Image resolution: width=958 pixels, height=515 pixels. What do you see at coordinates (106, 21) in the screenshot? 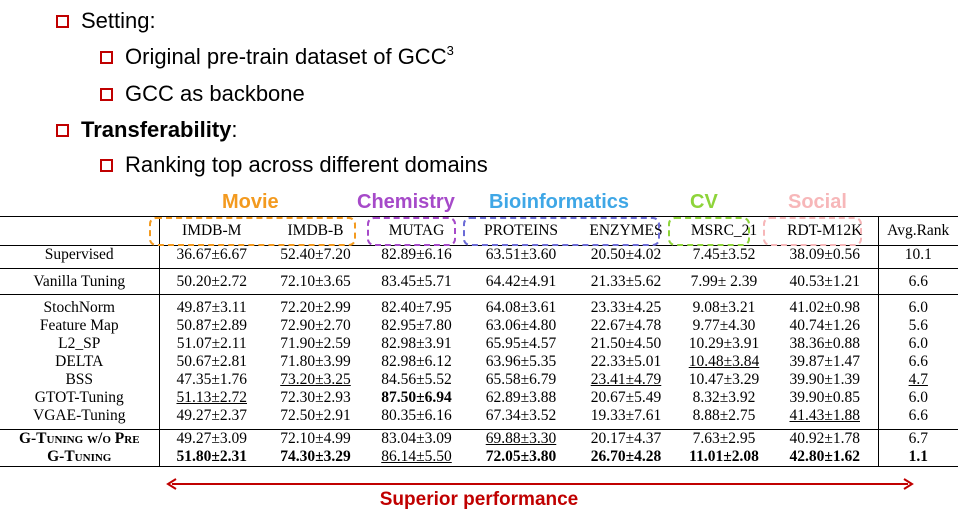
I see `bullet-setting: Setting:` at bounding box center [106, 21].